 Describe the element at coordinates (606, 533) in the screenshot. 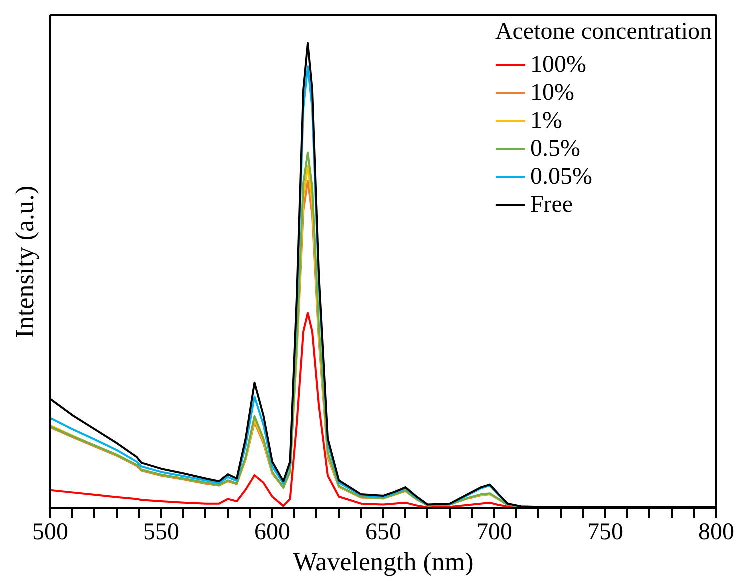

I see `x-tick-label: 750` at that location.